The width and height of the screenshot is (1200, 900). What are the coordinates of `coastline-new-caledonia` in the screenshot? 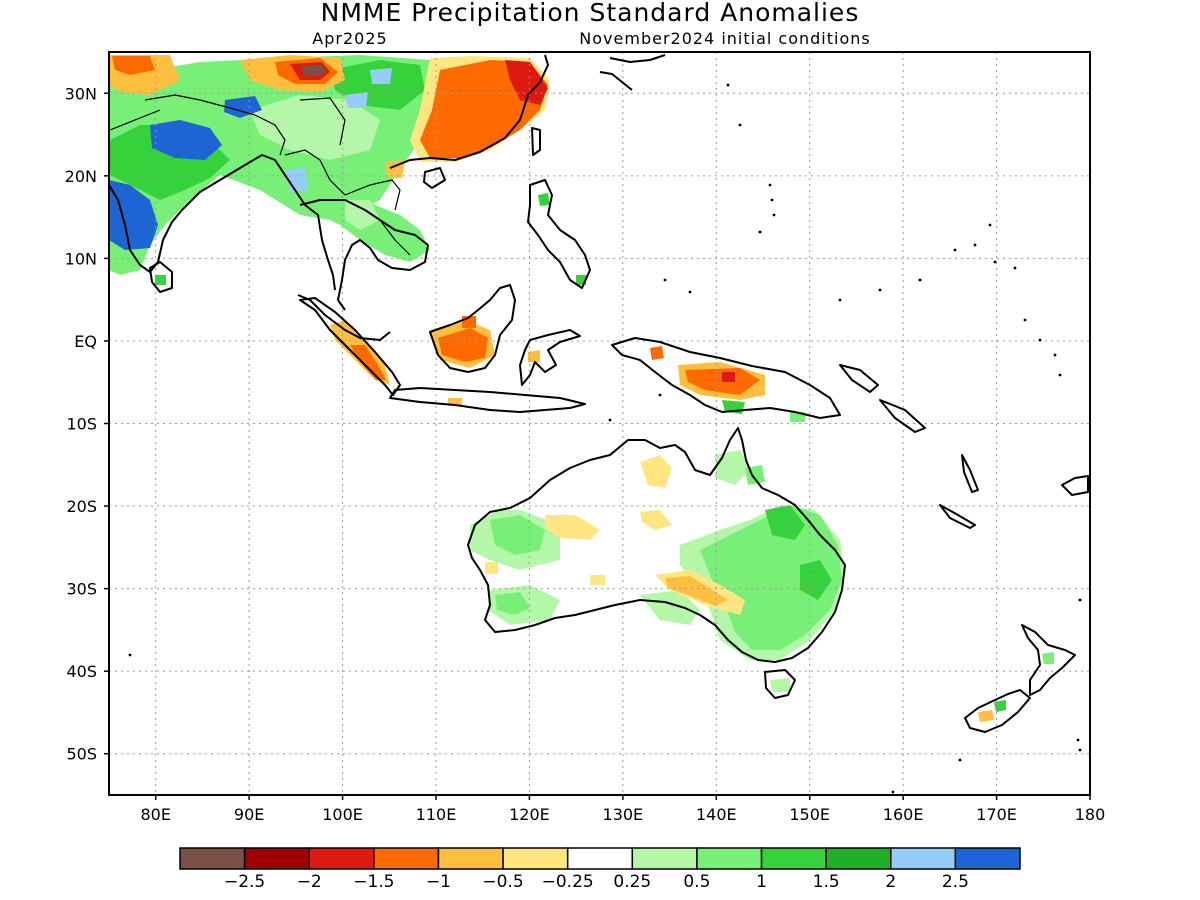 It's located at (957, 516).